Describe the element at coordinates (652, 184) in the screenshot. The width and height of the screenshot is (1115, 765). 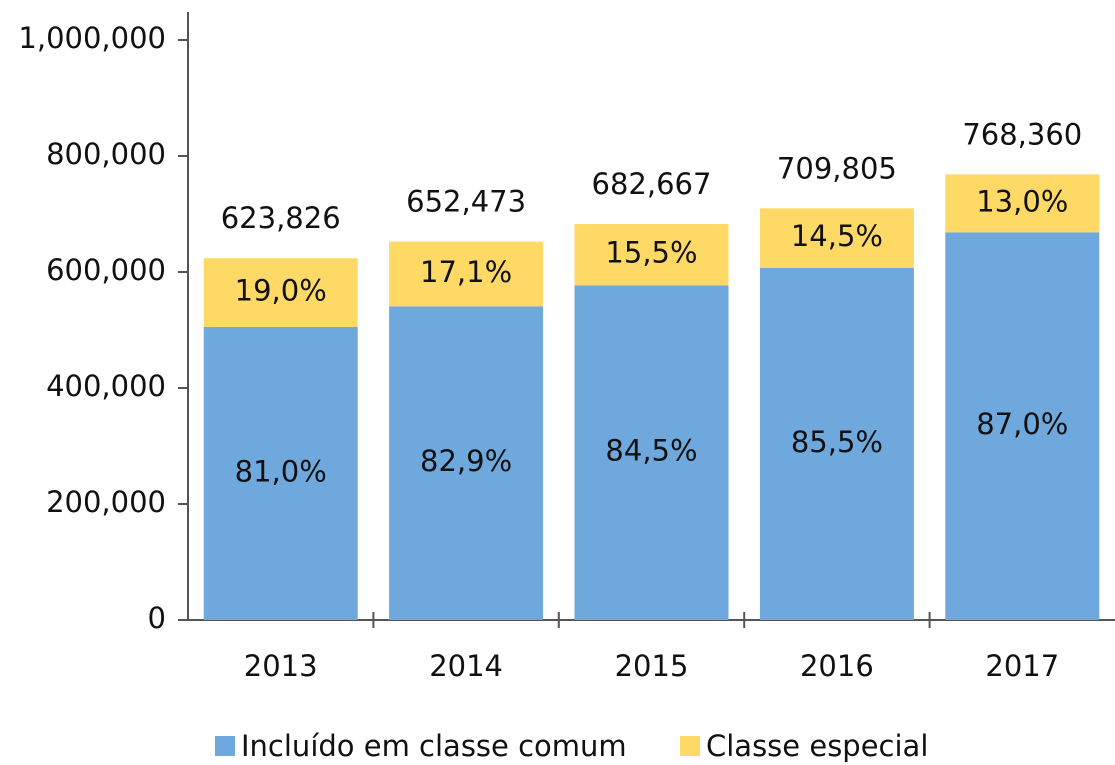
I see `total-label: 682,667` at that location.